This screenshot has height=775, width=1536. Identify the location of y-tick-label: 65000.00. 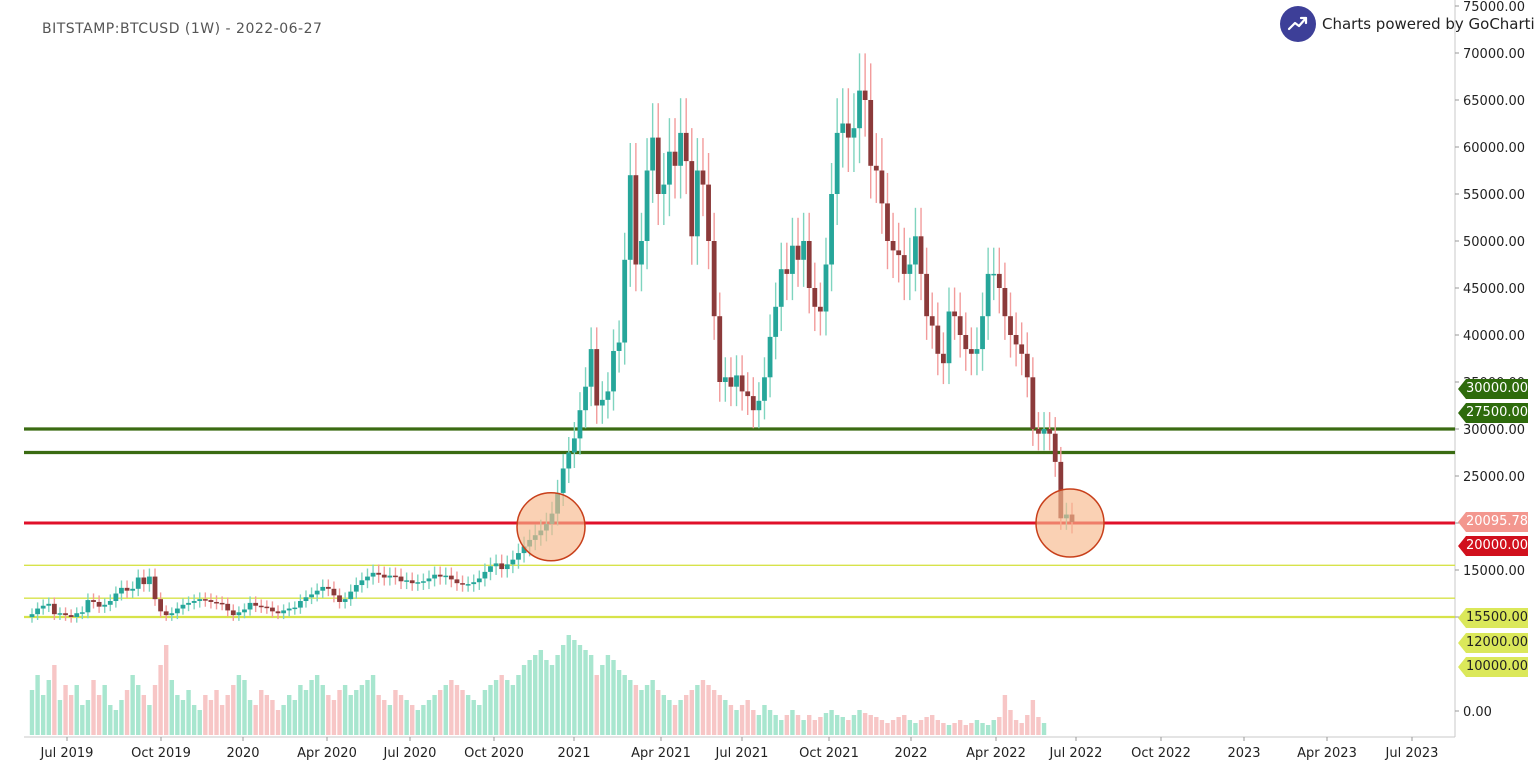
(1494, 101).